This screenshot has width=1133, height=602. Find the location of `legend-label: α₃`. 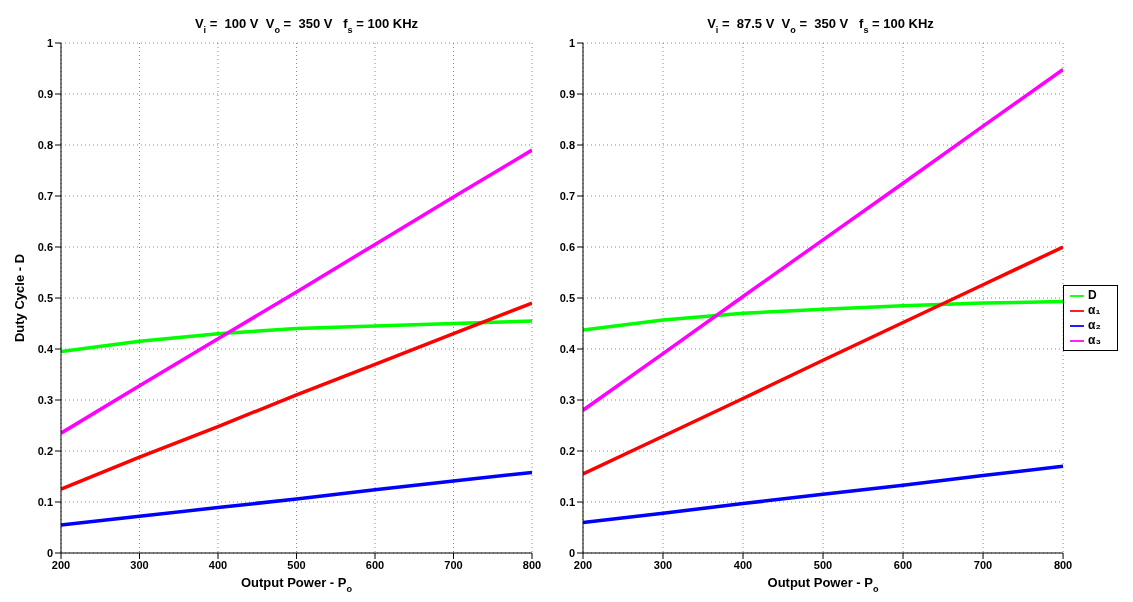

legend-label: α₃ is located at coordinates (1094, 339).